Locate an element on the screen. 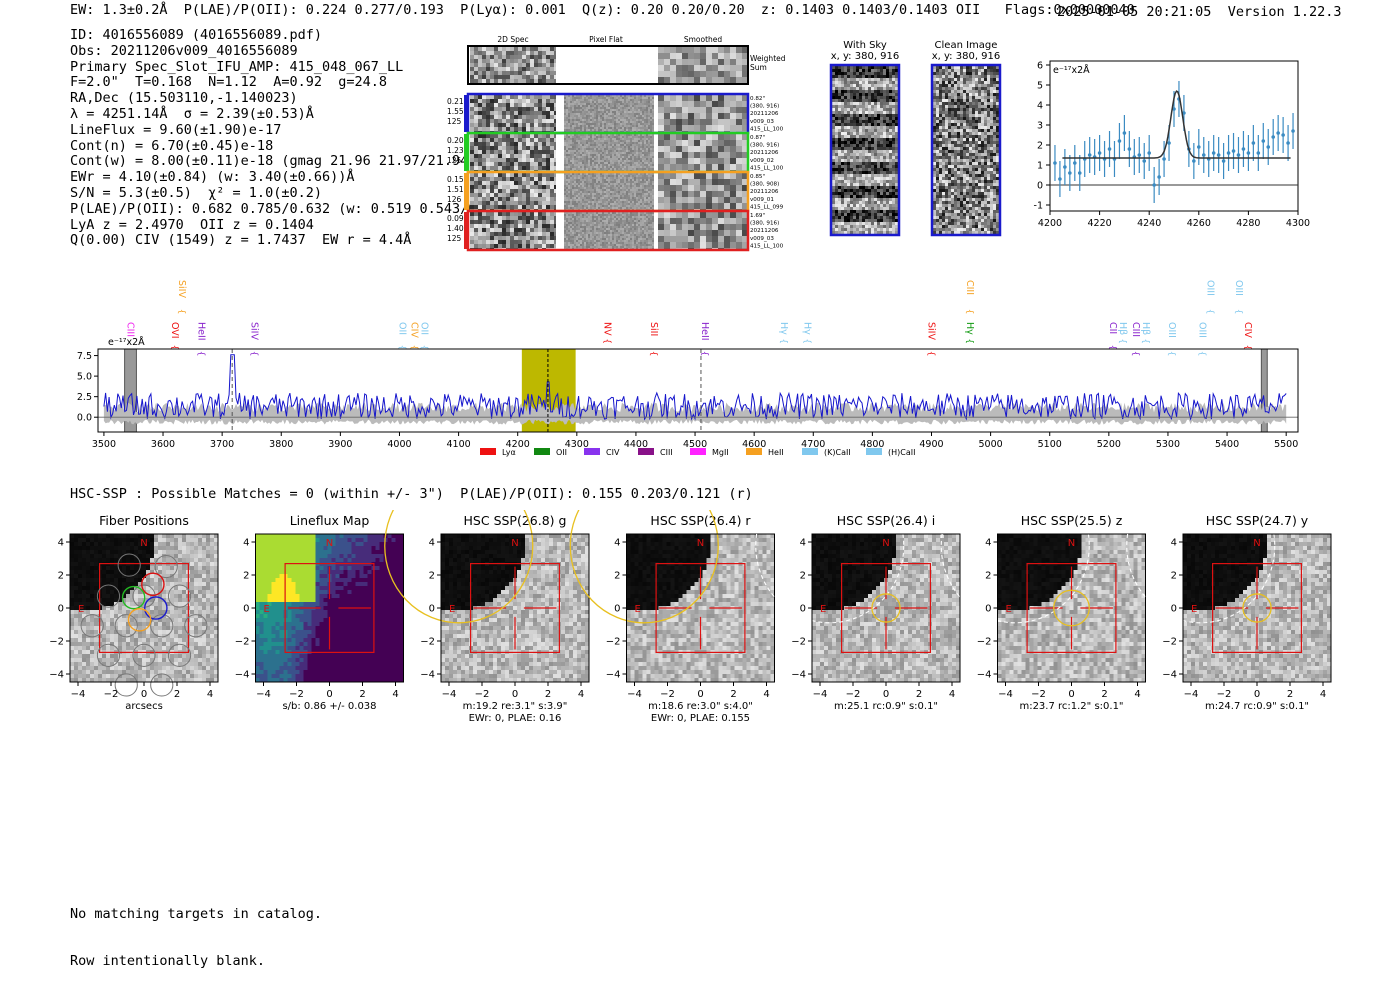 Image resolution: width=1400 pixels, height=985 pixels. hsc-xtick-label: 0 is located at coordinates (144, 694).